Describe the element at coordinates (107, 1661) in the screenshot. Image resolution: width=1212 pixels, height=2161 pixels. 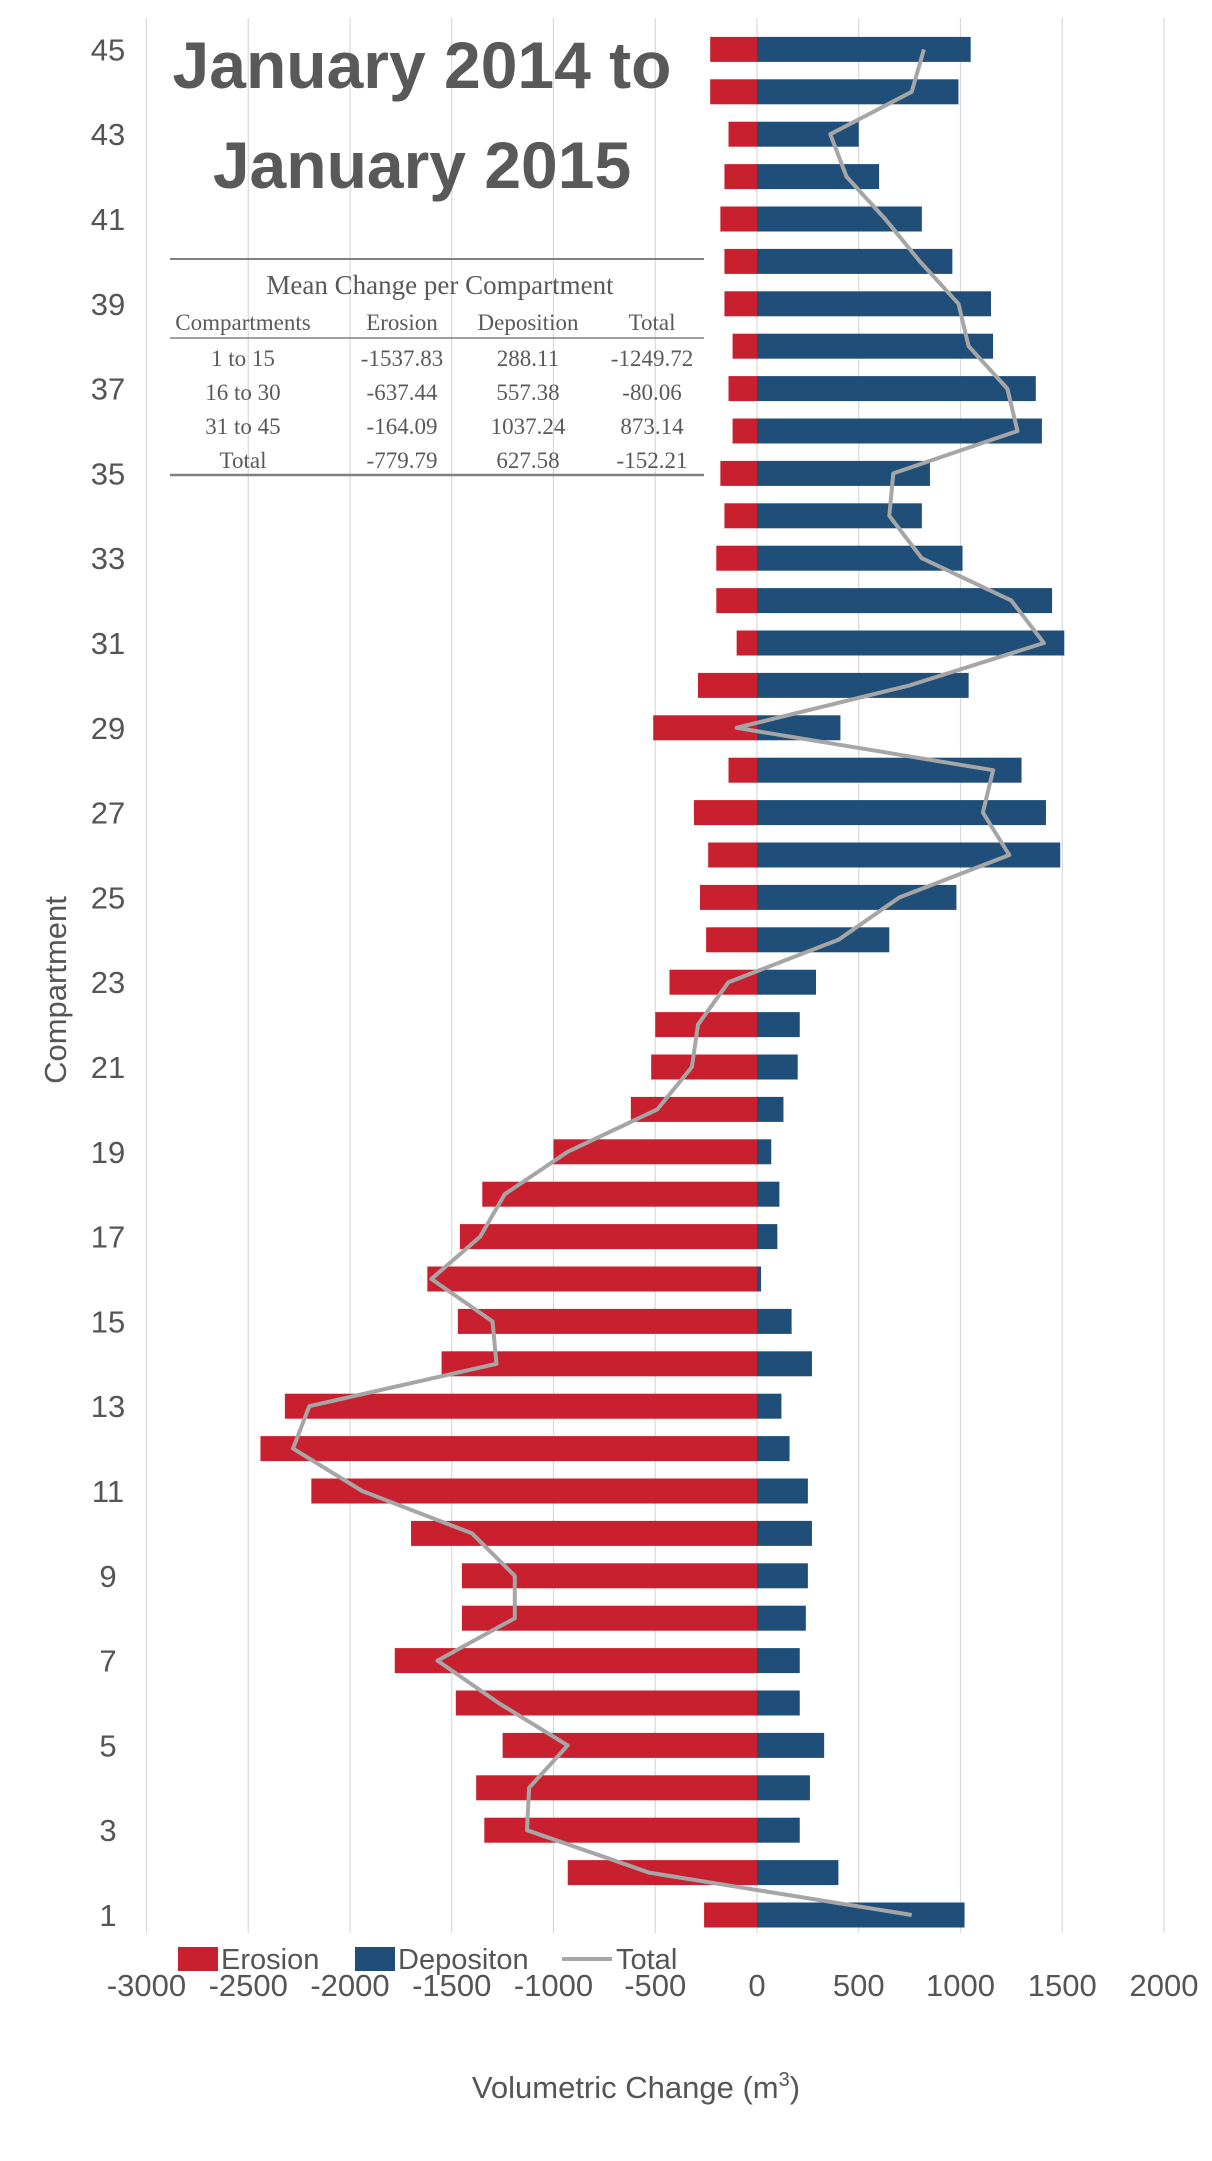
I see `y-tick-label: 7` at that location.